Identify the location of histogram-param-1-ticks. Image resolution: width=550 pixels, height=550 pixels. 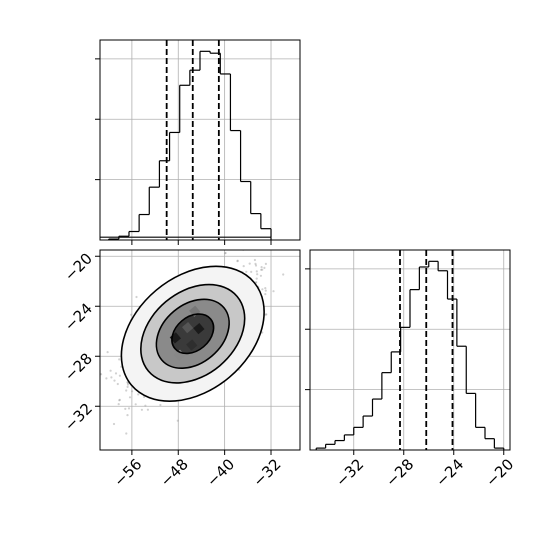
(183, 151).